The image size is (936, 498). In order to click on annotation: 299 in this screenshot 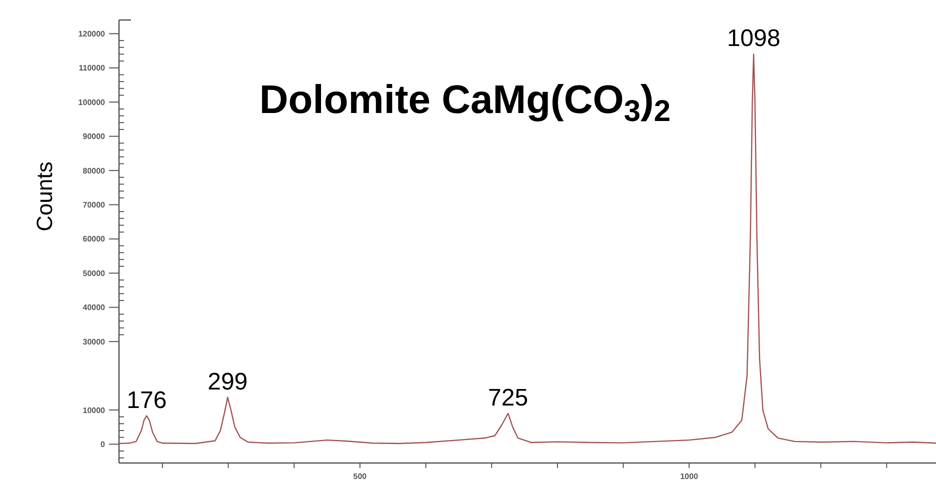, I will do `click(228, 382)`.